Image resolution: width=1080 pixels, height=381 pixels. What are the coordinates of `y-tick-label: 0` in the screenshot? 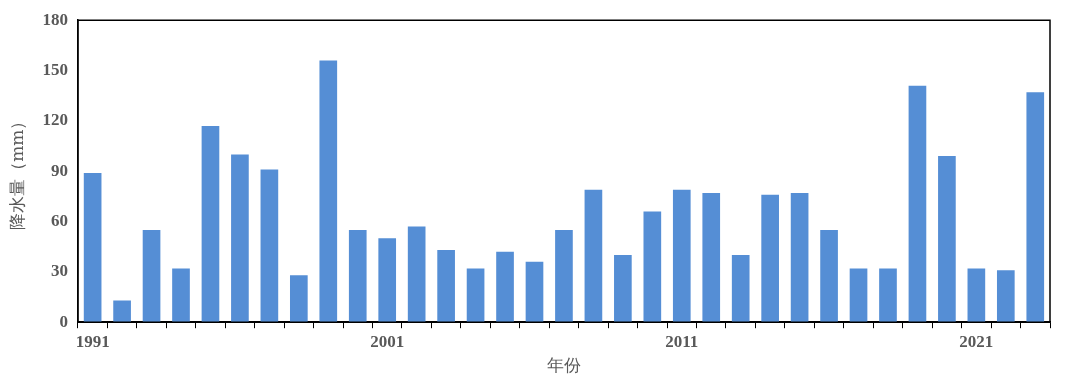 It's located at (63, 321).